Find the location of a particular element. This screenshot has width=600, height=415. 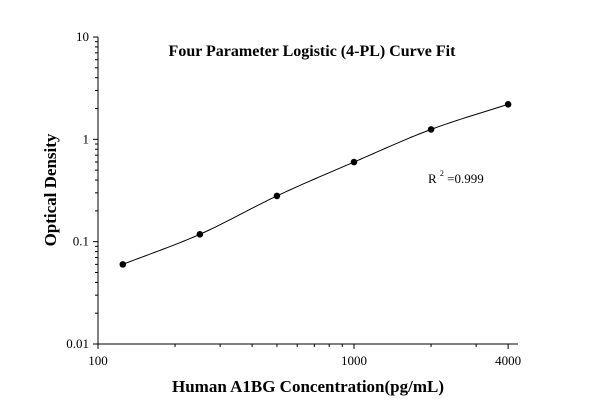

r-squared-label: R 2 =0.999 is located at coordinates (456, 175).